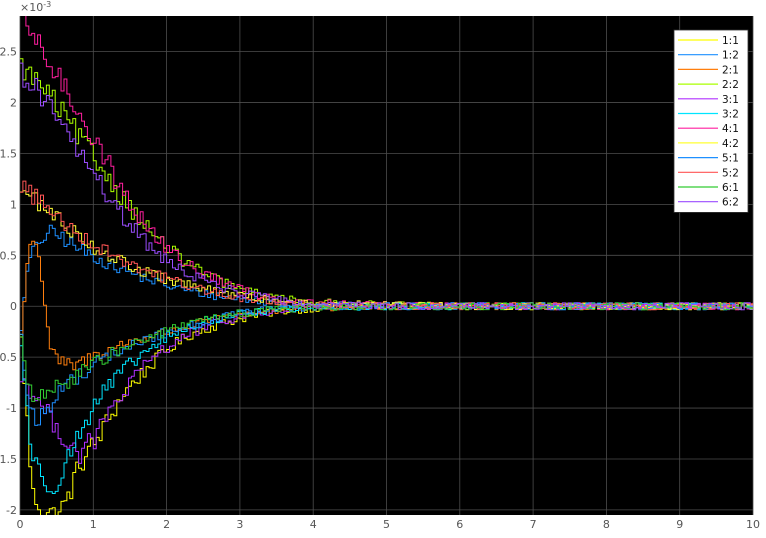 The image size is (766, 538). Describe the element at coordinates (31, 7) in the screenshot. I see `y-exponent-base: ×10` at that location.